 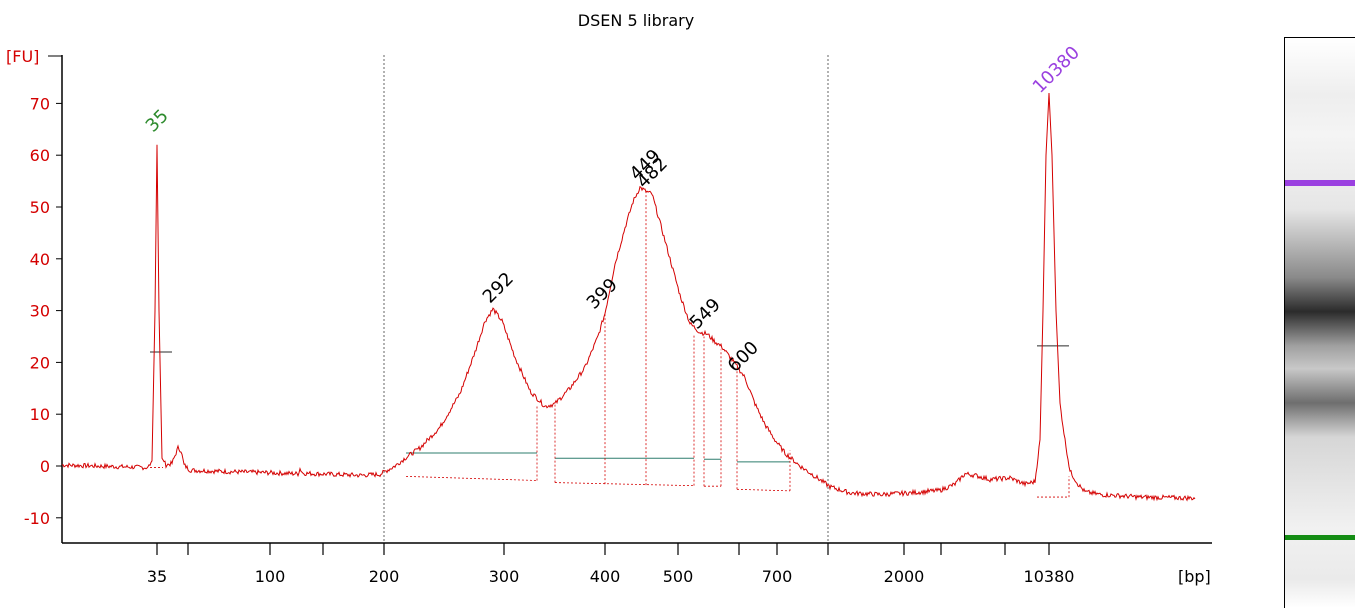 I want to click on gel-upper-marker-band, so click(x=1320, y=183).